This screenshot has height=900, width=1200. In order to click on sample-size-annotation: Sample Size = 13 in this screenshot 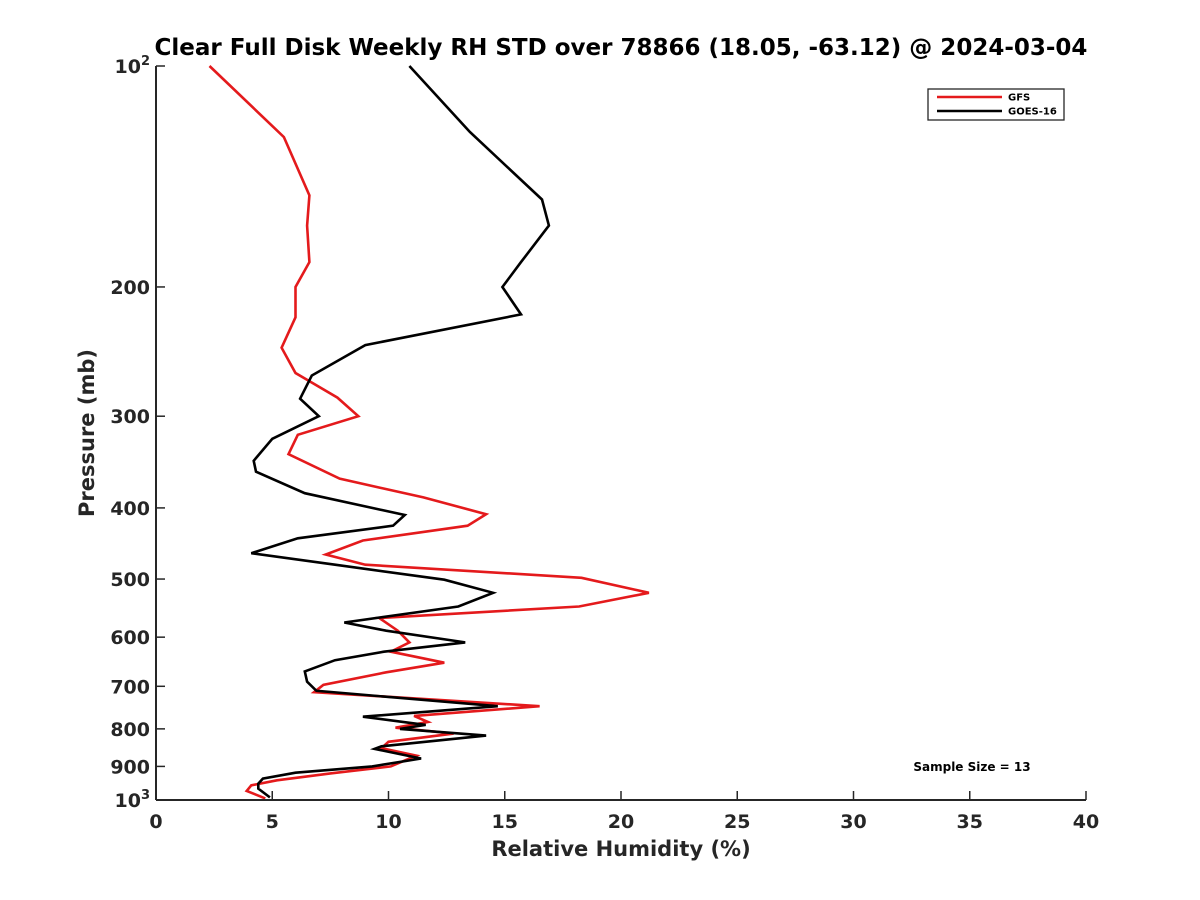, I will do `click(971, 767)`.